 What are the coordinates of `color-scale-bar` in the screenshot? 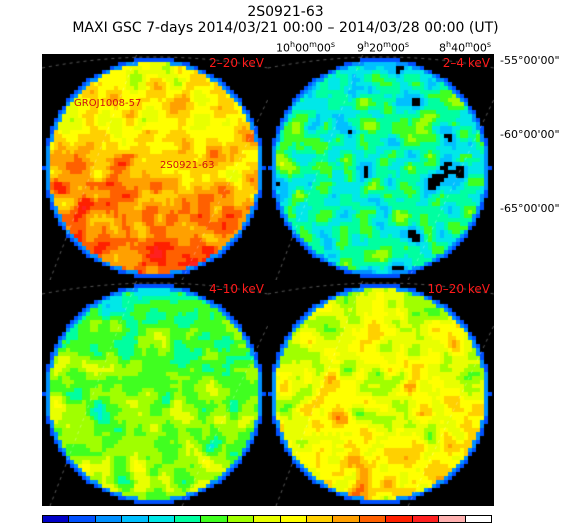 It's located at (267, 519).